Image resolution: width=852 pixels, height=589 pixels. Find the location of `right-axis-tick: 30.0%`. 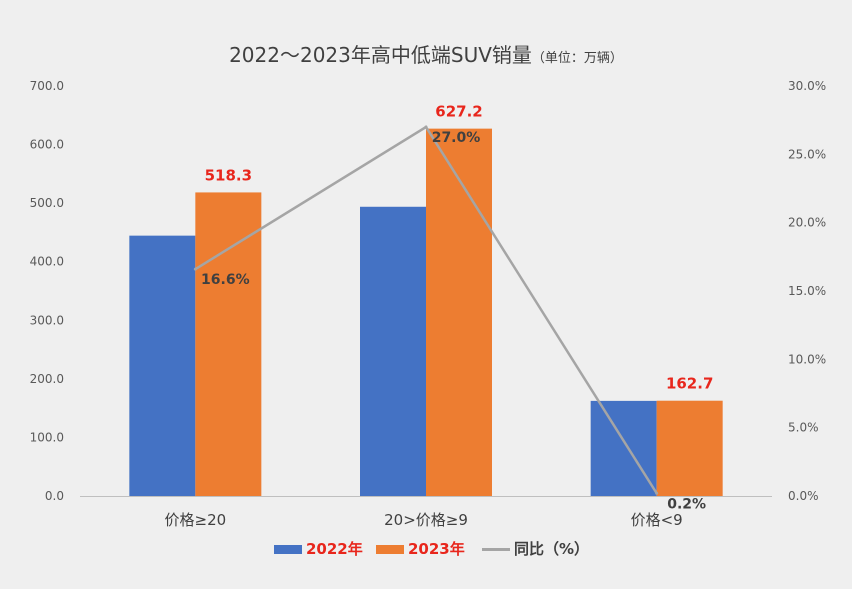

right-axis-tick: 30.0% is located at coordinates (807, 86).